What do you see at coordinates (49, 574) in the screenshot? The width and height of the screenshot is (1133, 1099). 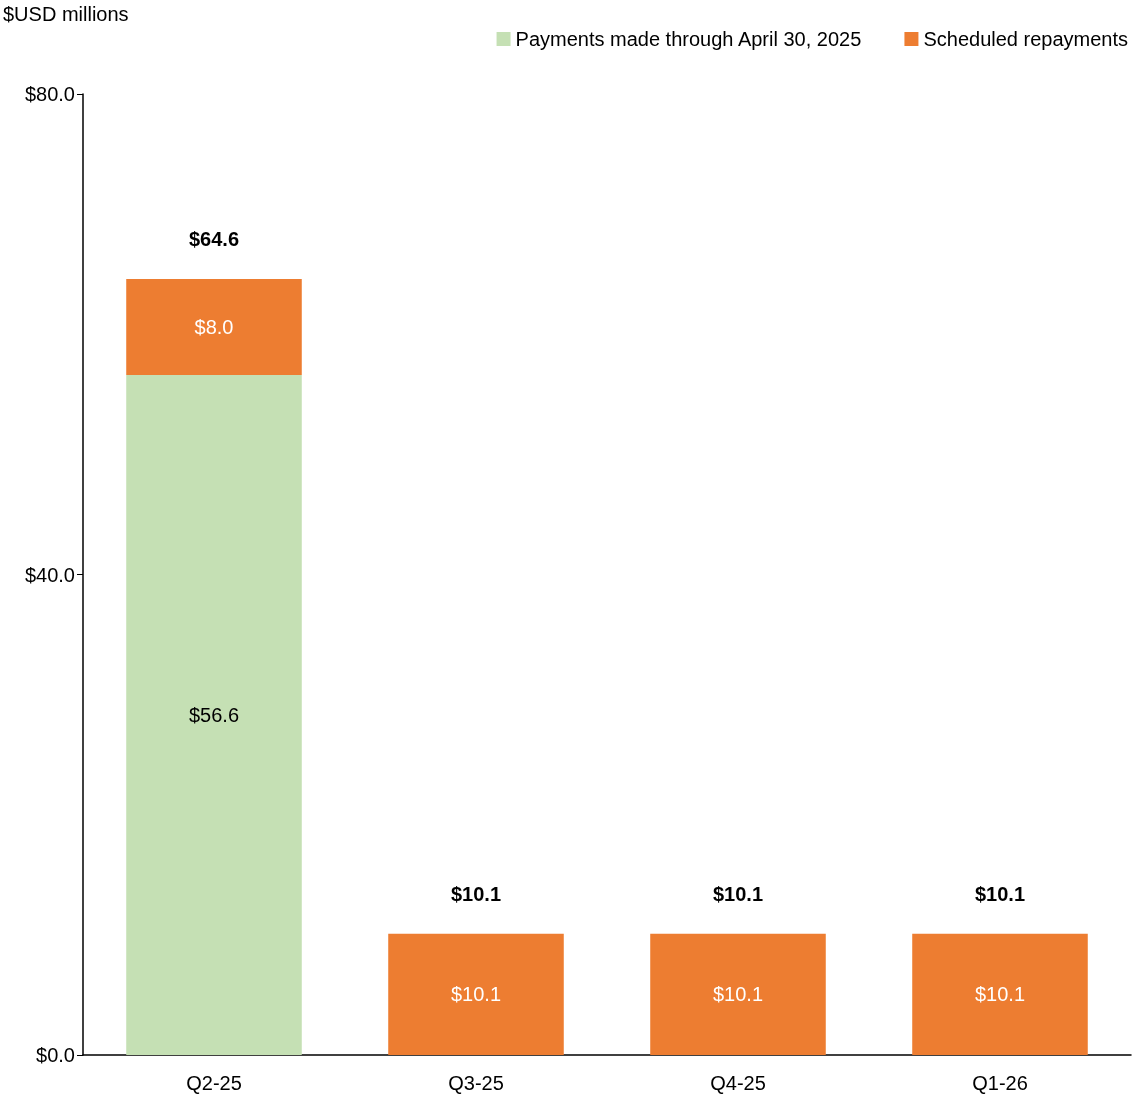 I see `y-tick-label: $40.0` at bounding box center [49, 574].